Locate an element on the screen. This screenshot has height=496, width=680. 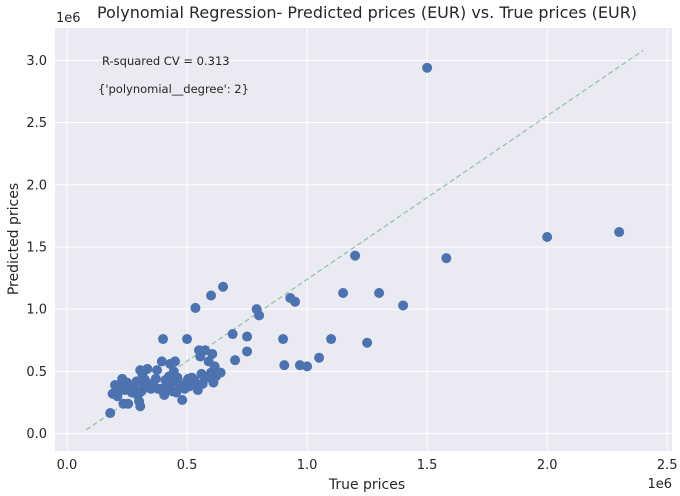
x-tick-label: 0.5 is located at coordinates (187, 465).